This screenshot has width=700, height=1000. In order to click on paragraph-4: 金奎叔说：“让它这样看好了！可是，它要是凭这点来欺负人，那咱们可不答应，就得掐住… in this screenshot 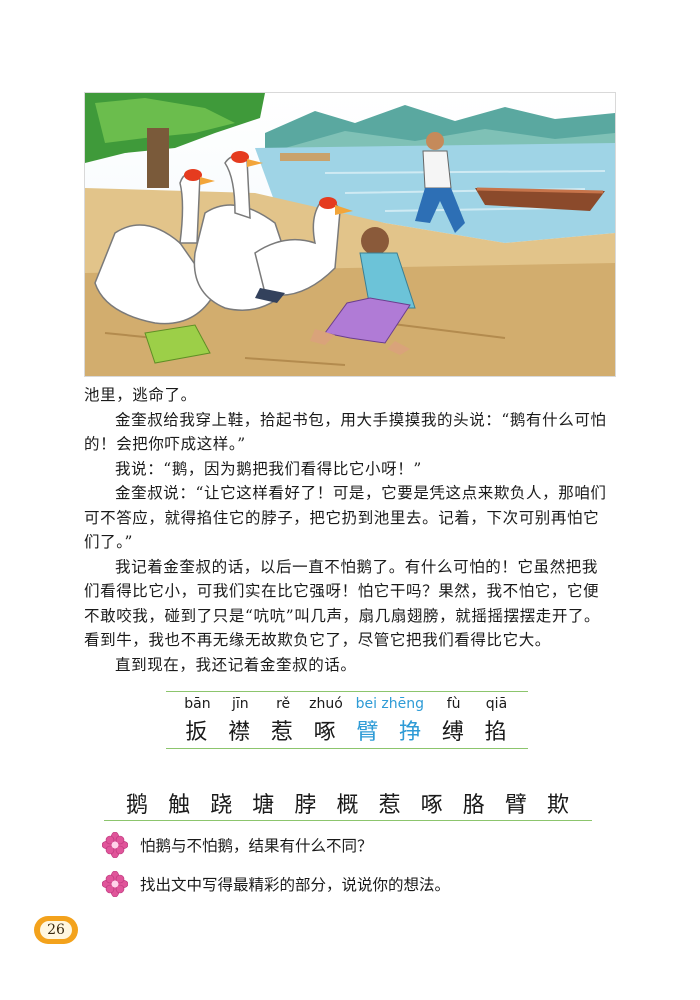, I will do `click(345, 517)`.